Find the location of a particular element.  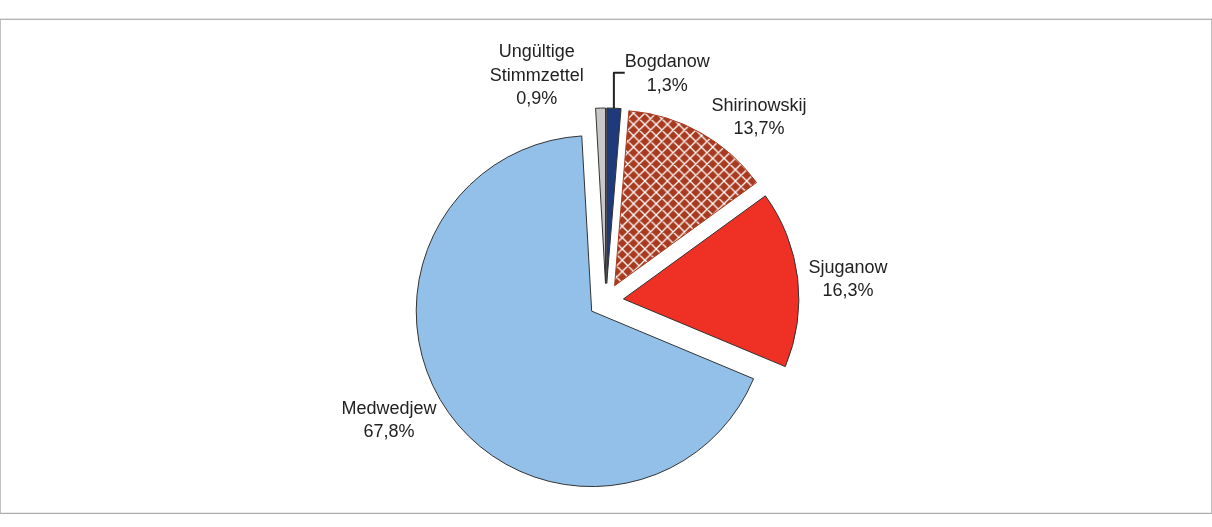

data-label: 0,9% is located at coordinates (537, 98).